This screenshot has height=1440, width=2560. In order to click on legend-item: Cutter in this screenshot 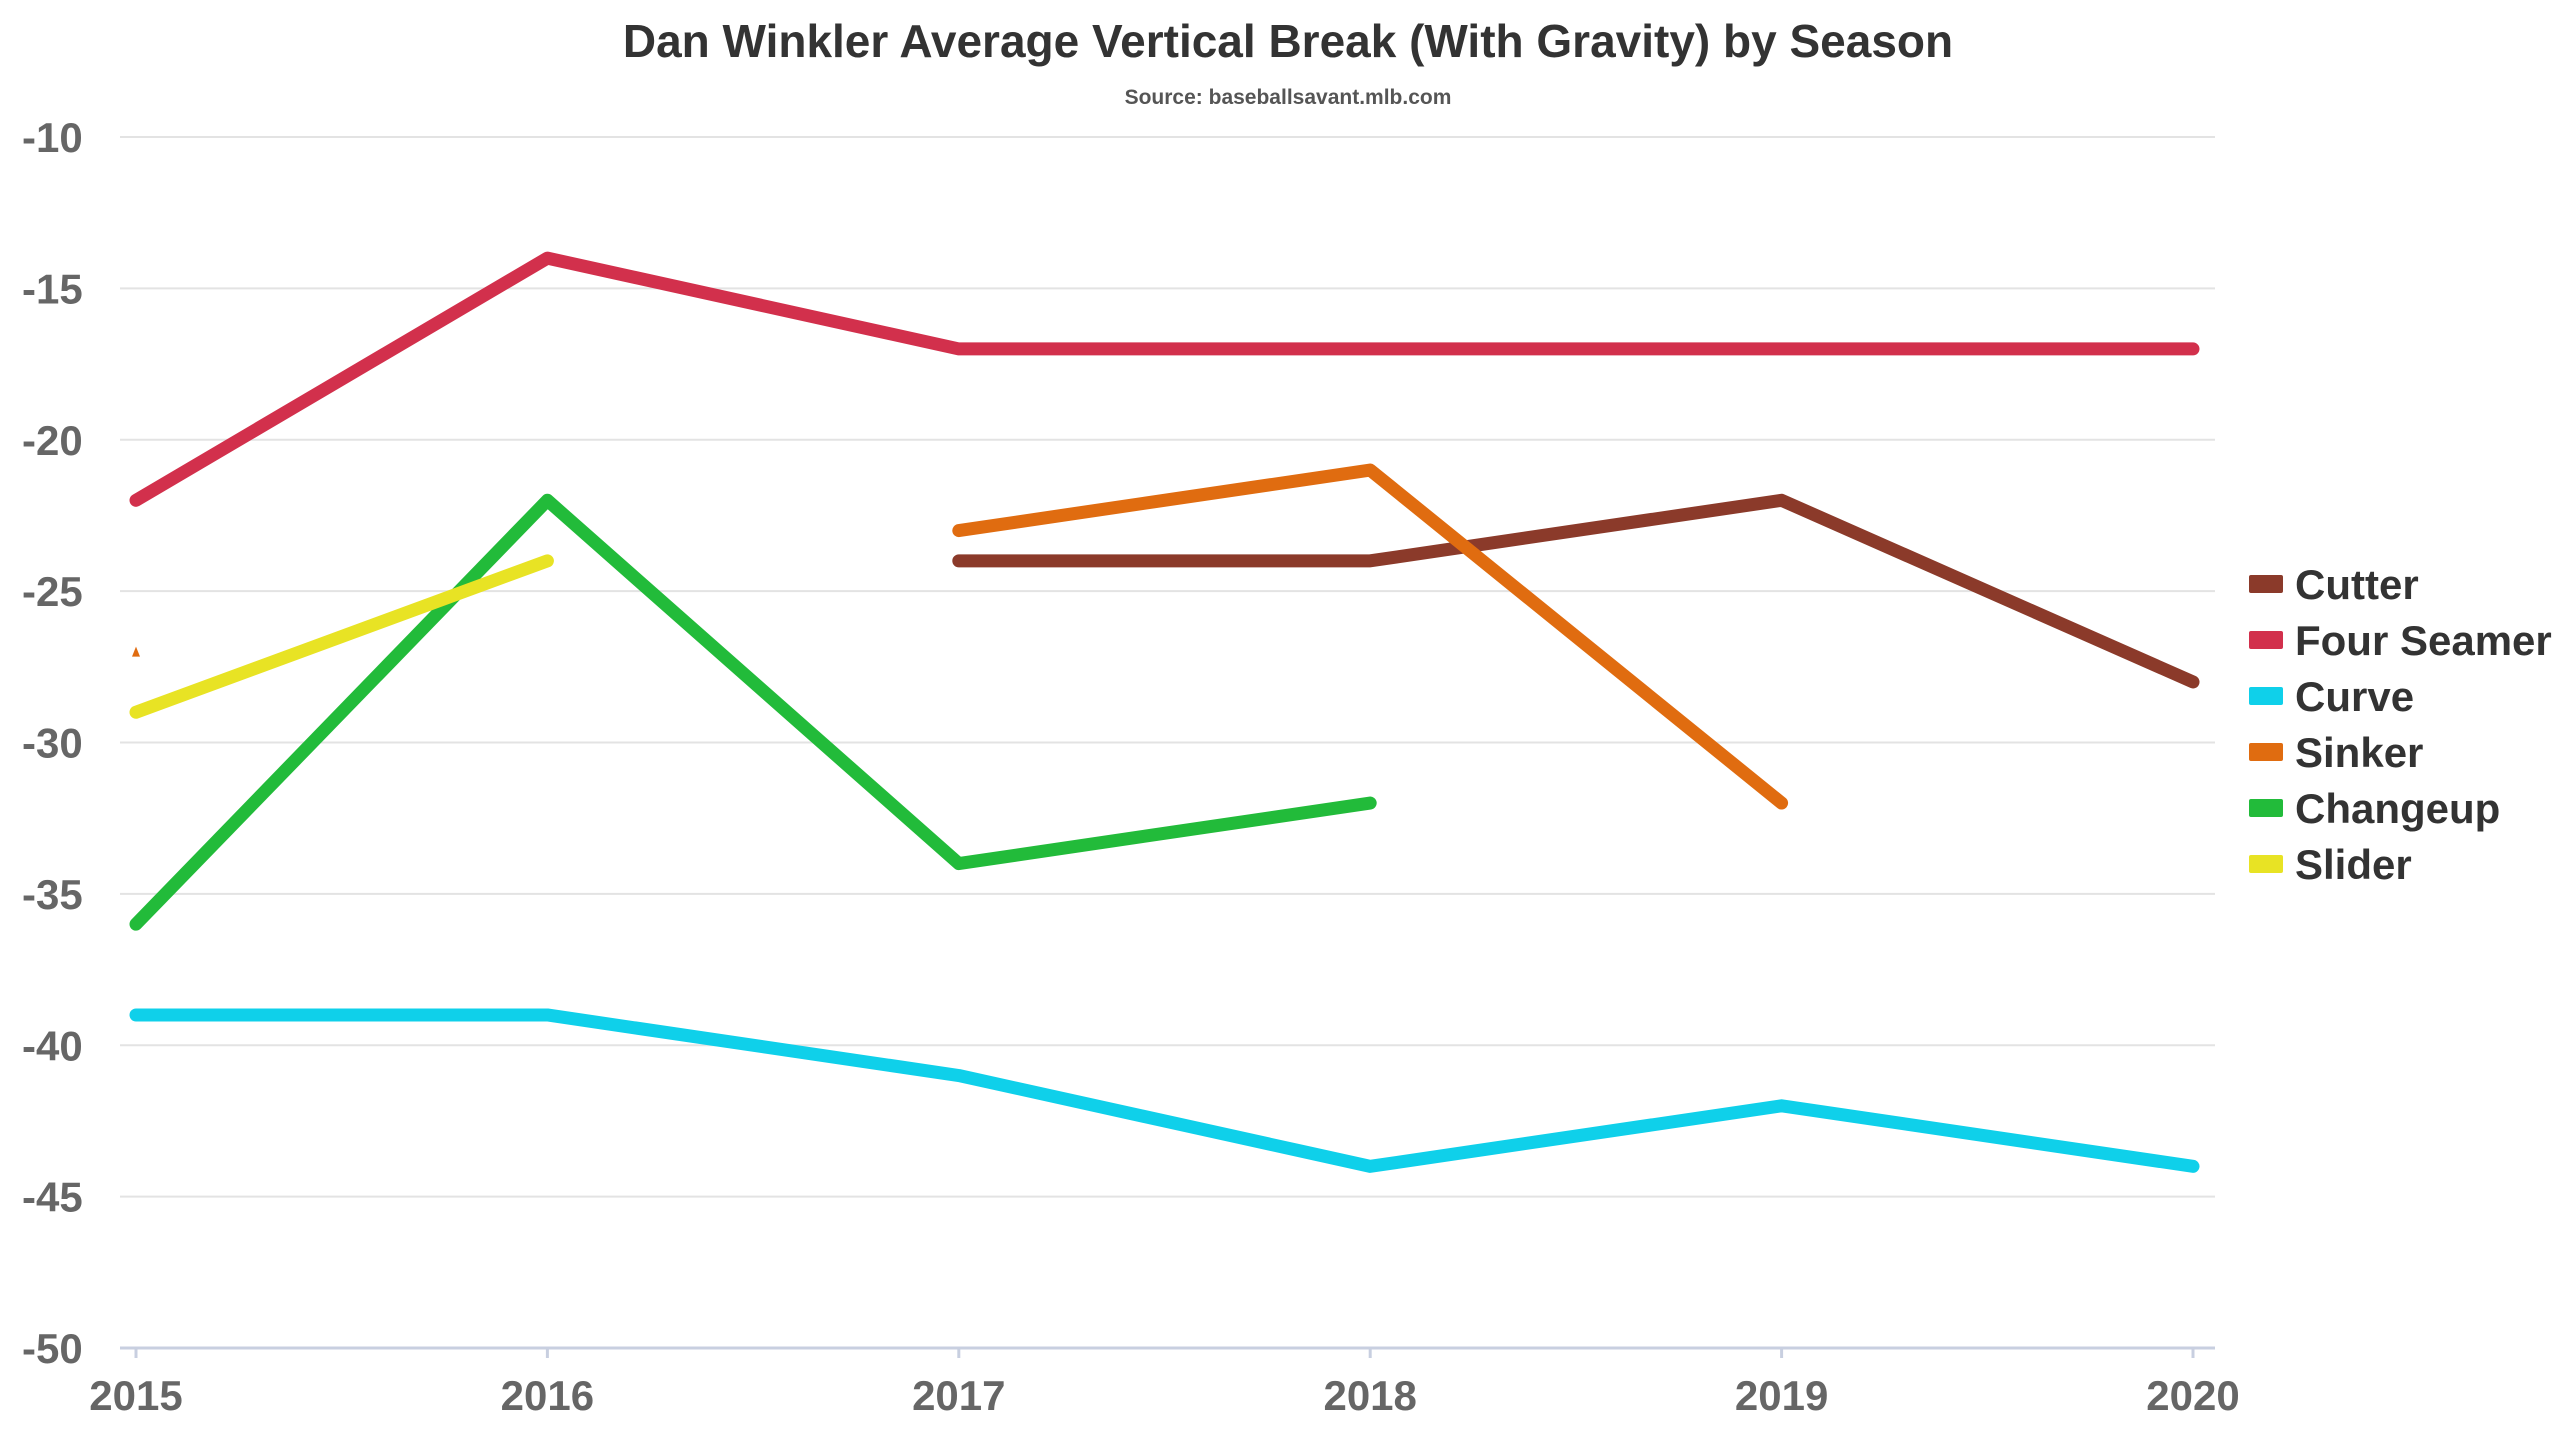, I will do `click(2334, 584)`.